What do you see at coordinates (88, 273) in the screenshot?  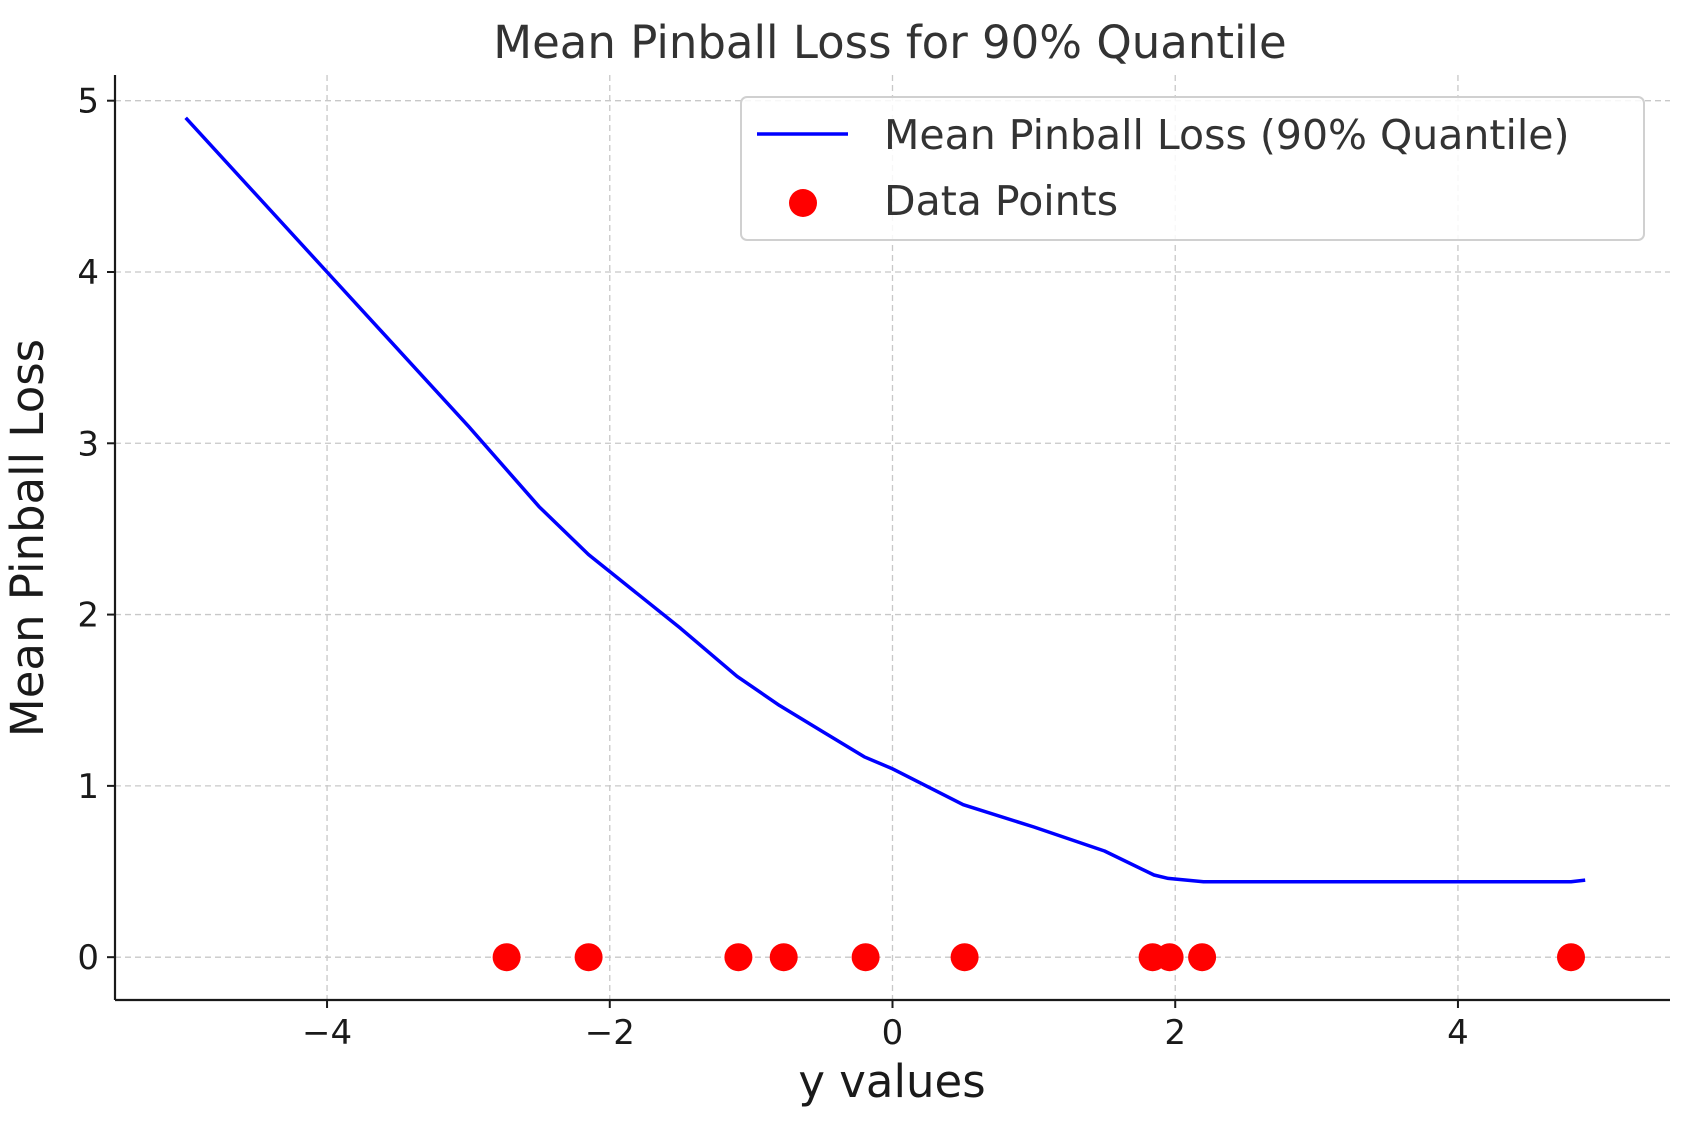 I see `y-tick-label: 4` at bounding box center [88, 273].